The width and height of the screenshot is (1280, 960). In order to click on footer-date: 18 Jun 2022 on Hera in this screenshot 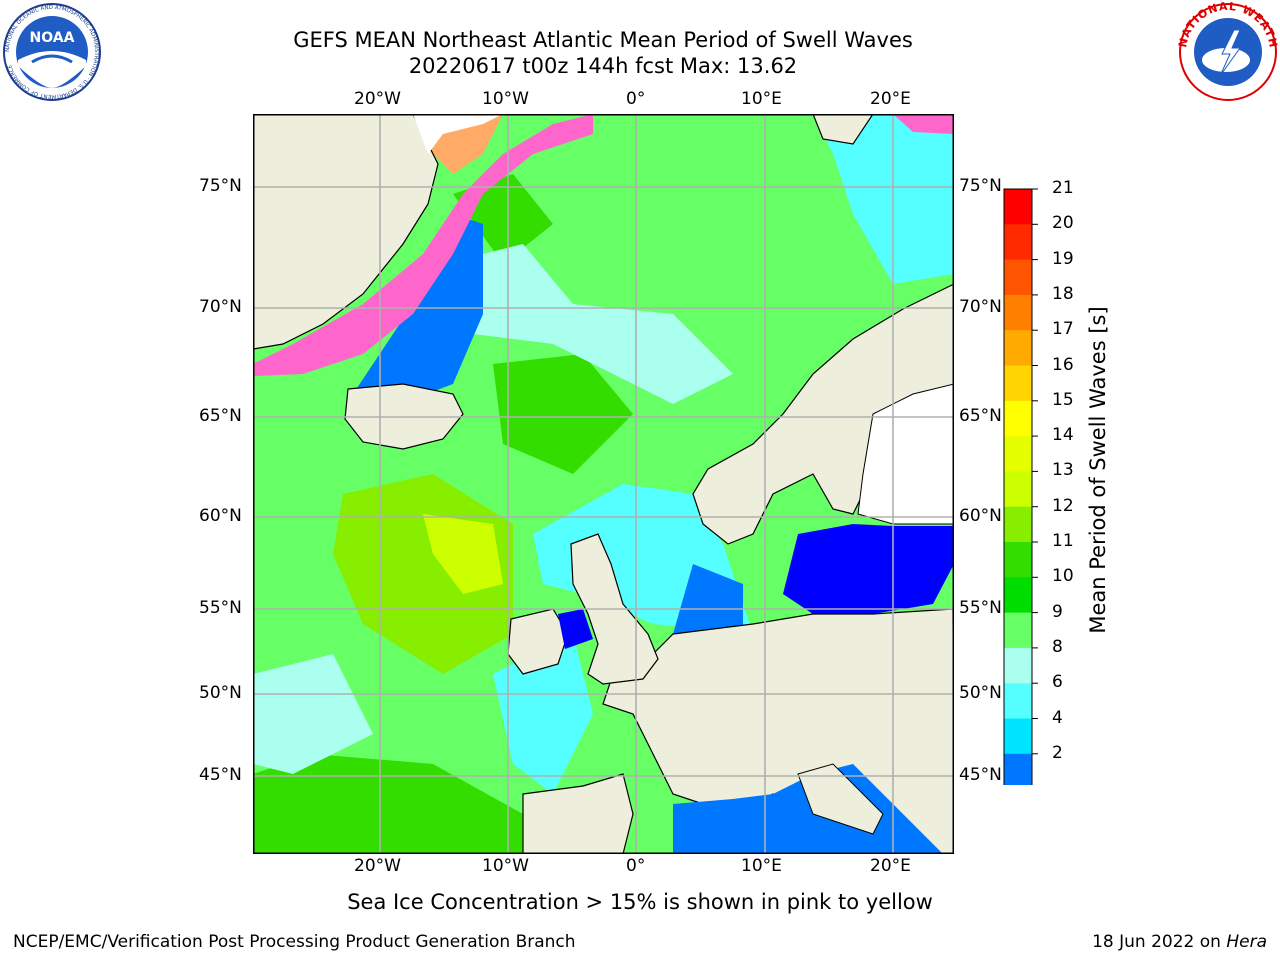, I will do `click(1179, 942)`.